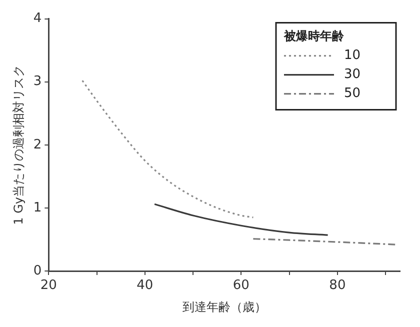 The width and height of the screenshot is (420, 327). What do you see at coordinates (337, 286) in the screenshot?
I see `x-tick-label: 80` at bounding box center [337, 286].